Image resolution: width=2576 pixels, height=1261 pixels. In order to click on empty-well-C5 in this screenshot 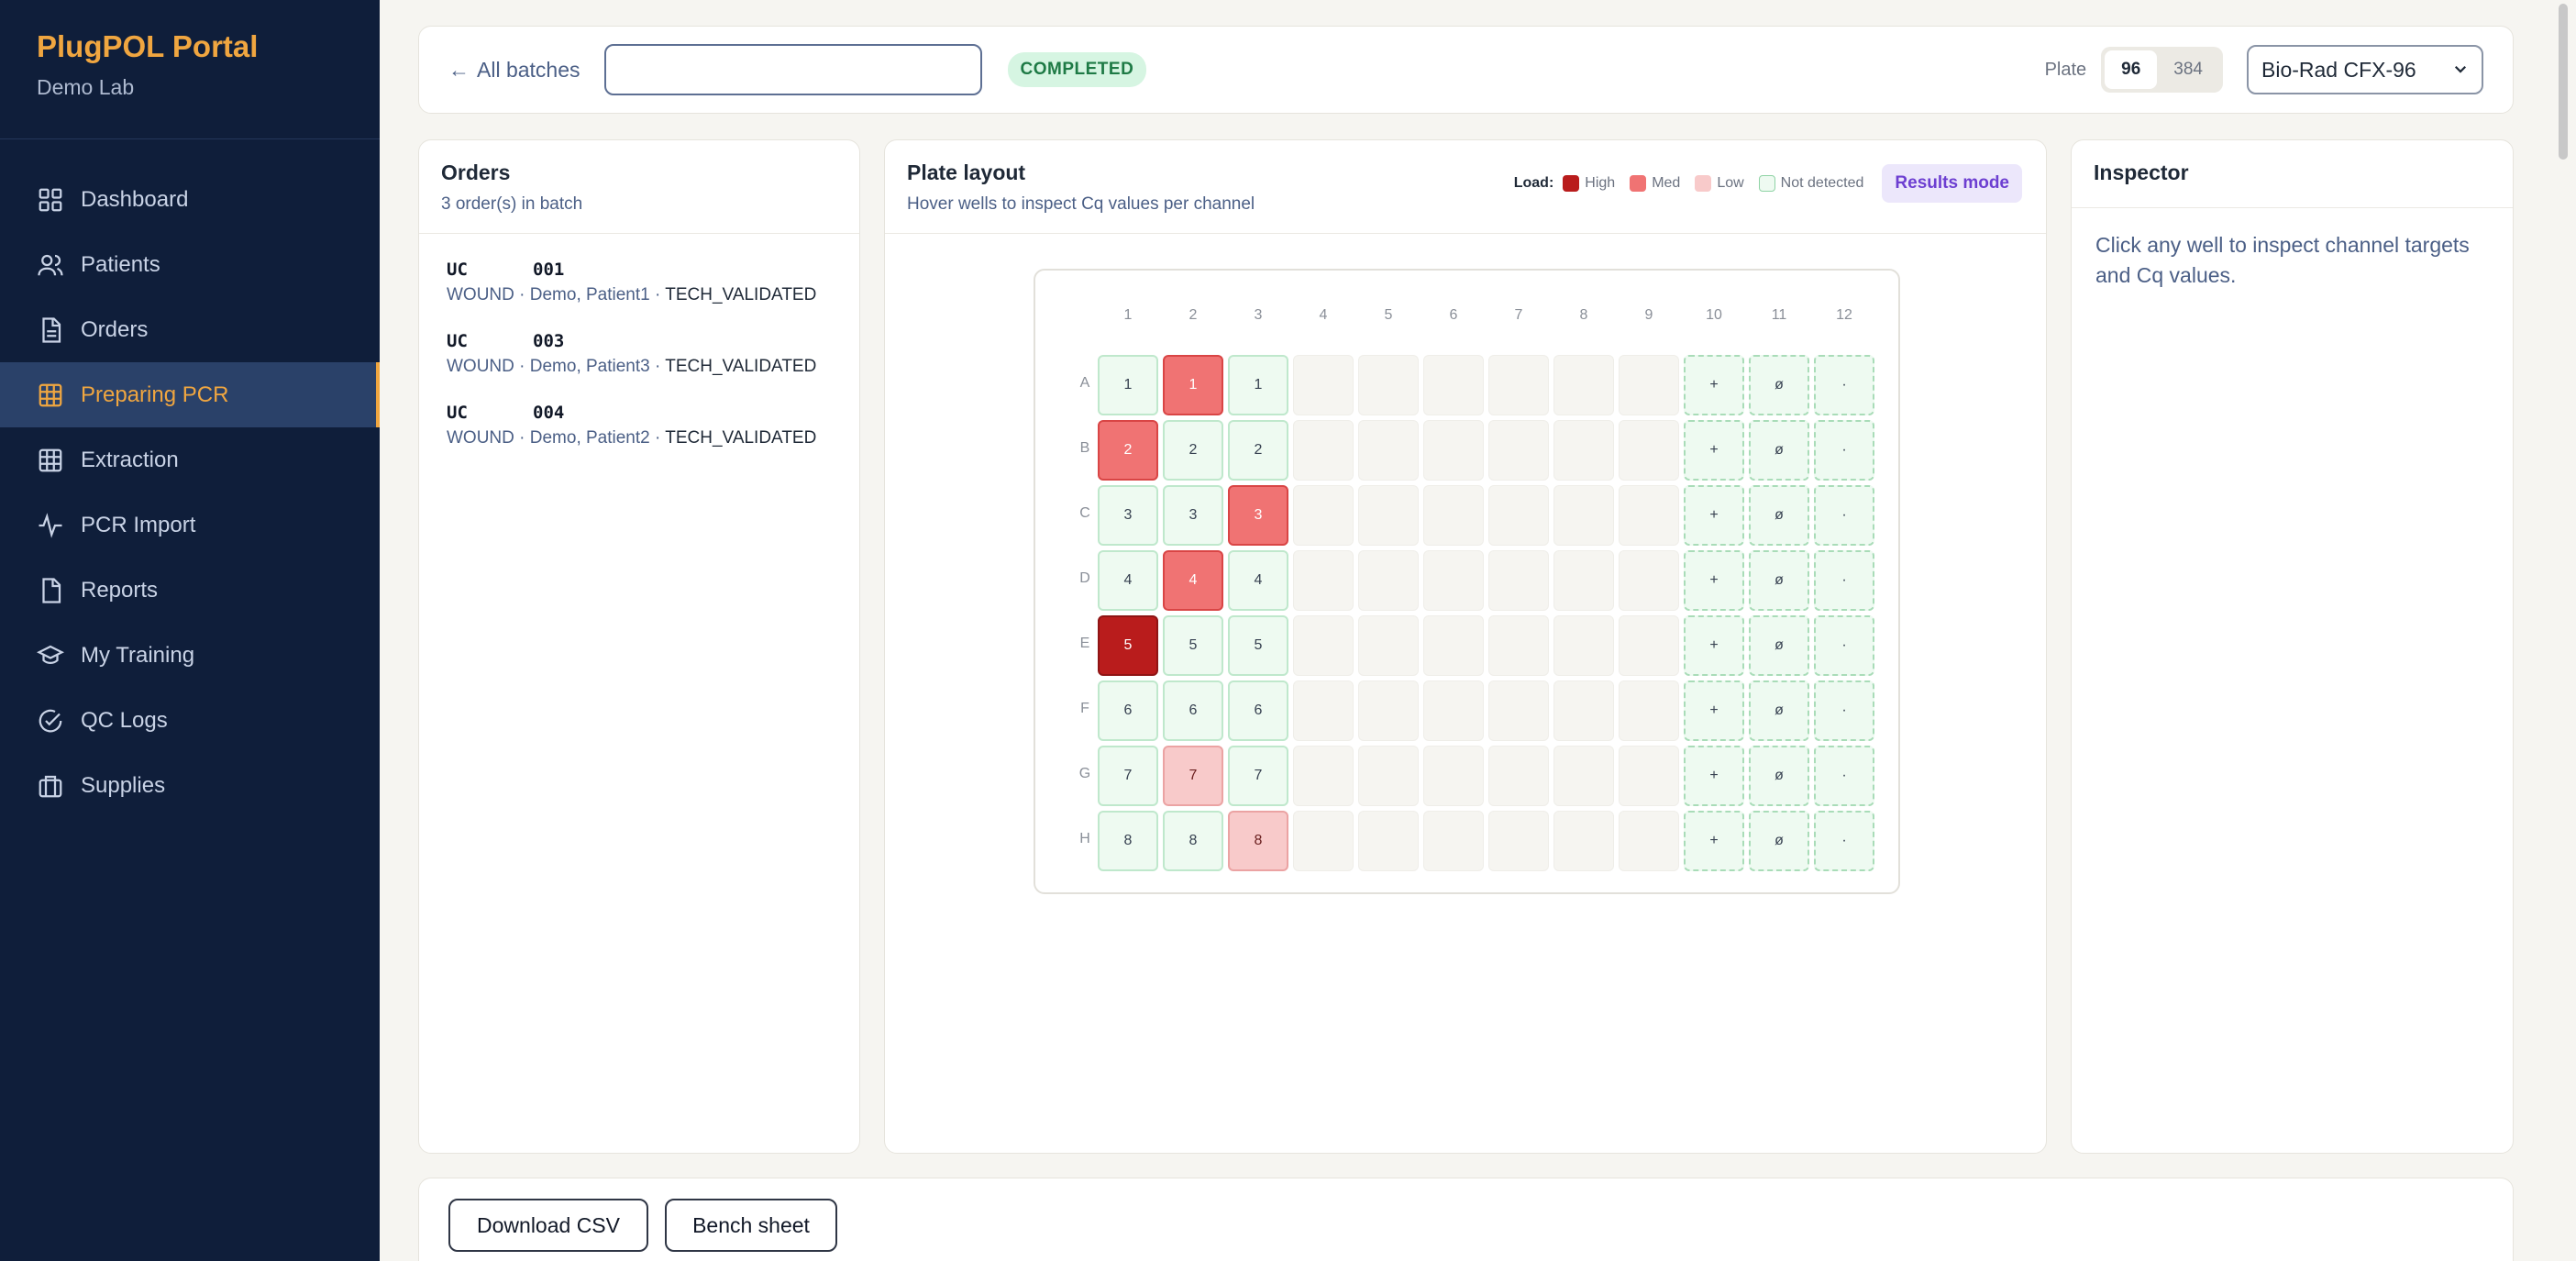, I will do `click(1388, 515)`.